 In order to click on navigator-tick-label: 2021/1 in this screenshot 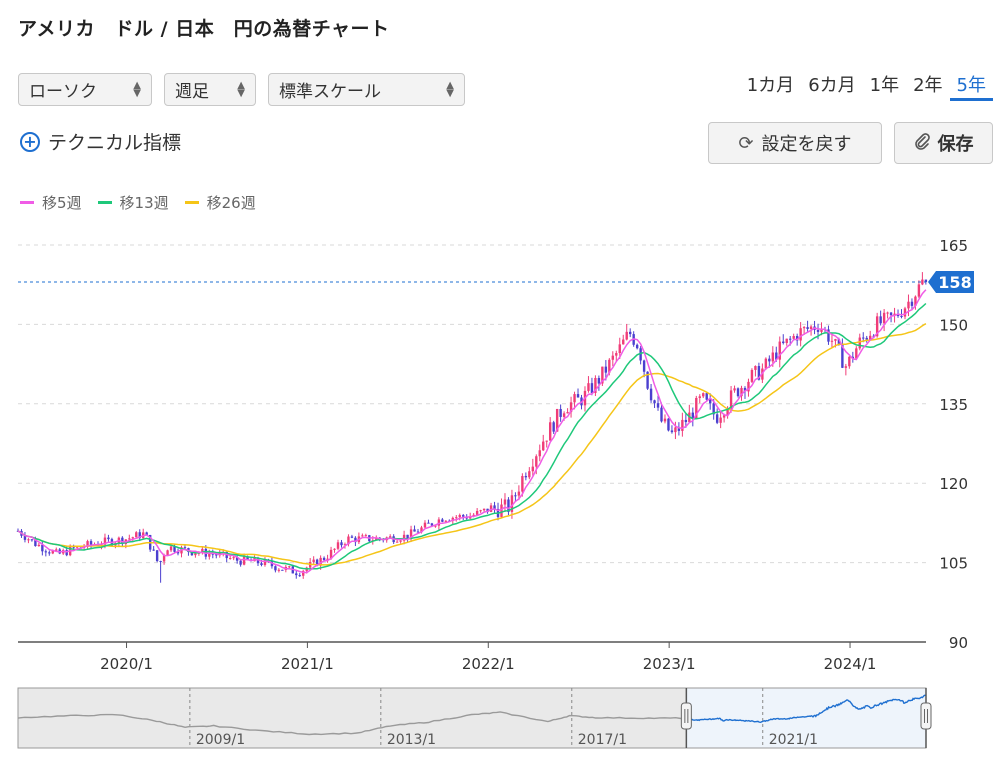, I will do `click(793, 740)`.